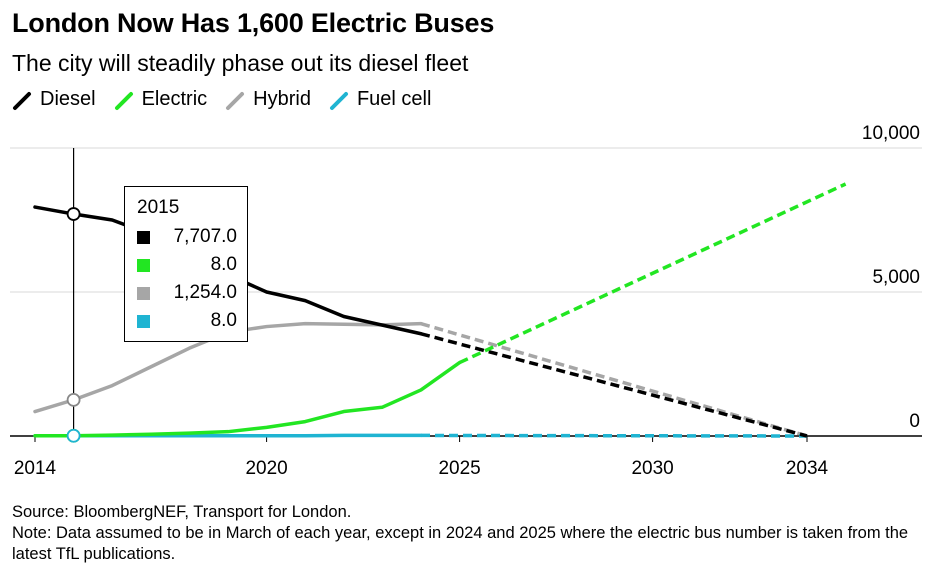 The width and height of the screenshot is (950, 576). I want to click on tooltip-row-electric: 8.0, so click(187, 265).